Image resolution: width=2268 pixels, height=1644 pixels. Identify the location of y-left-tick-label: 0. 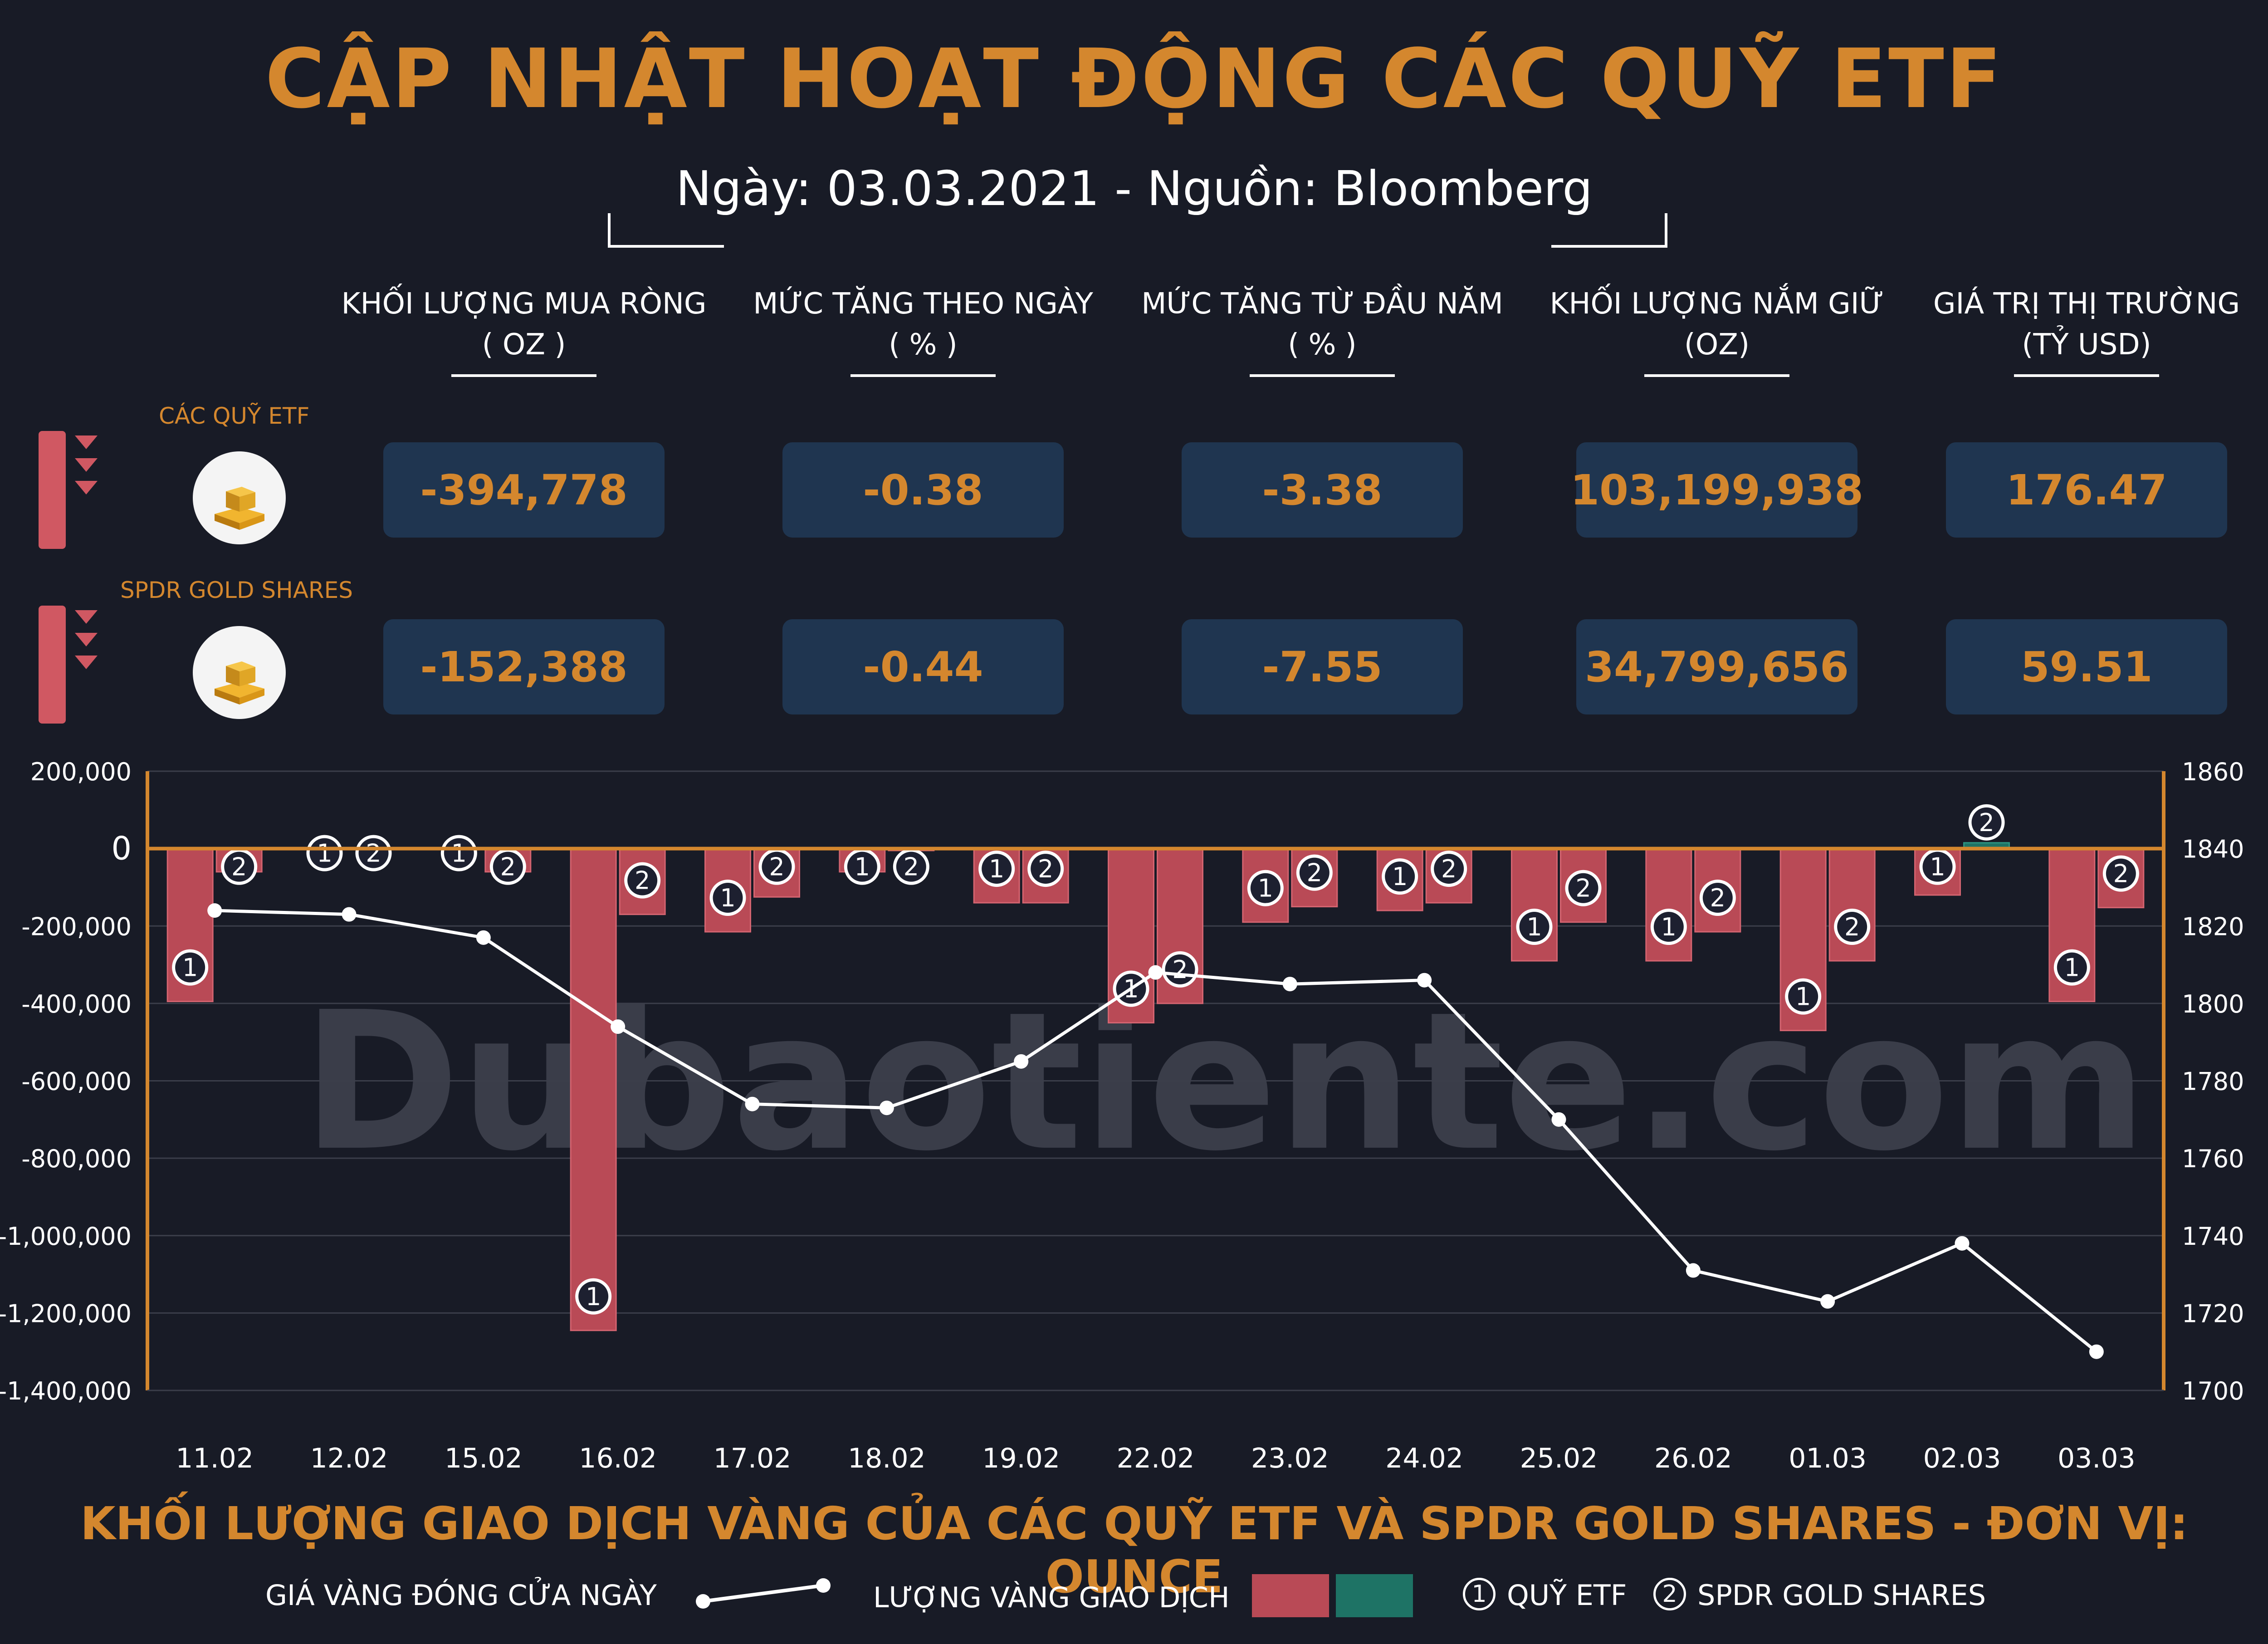
(122, 848).